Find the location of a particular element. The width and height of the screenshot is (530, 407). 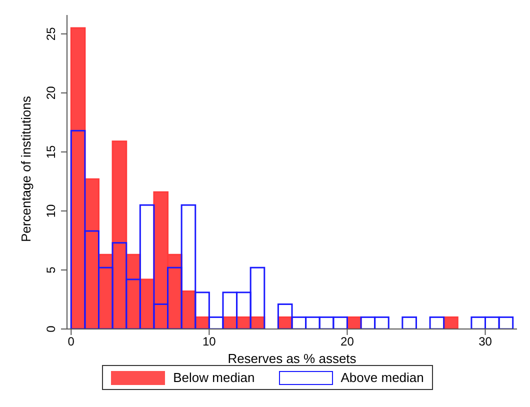

legend-label: Above median is located at coordinates (382, 377).